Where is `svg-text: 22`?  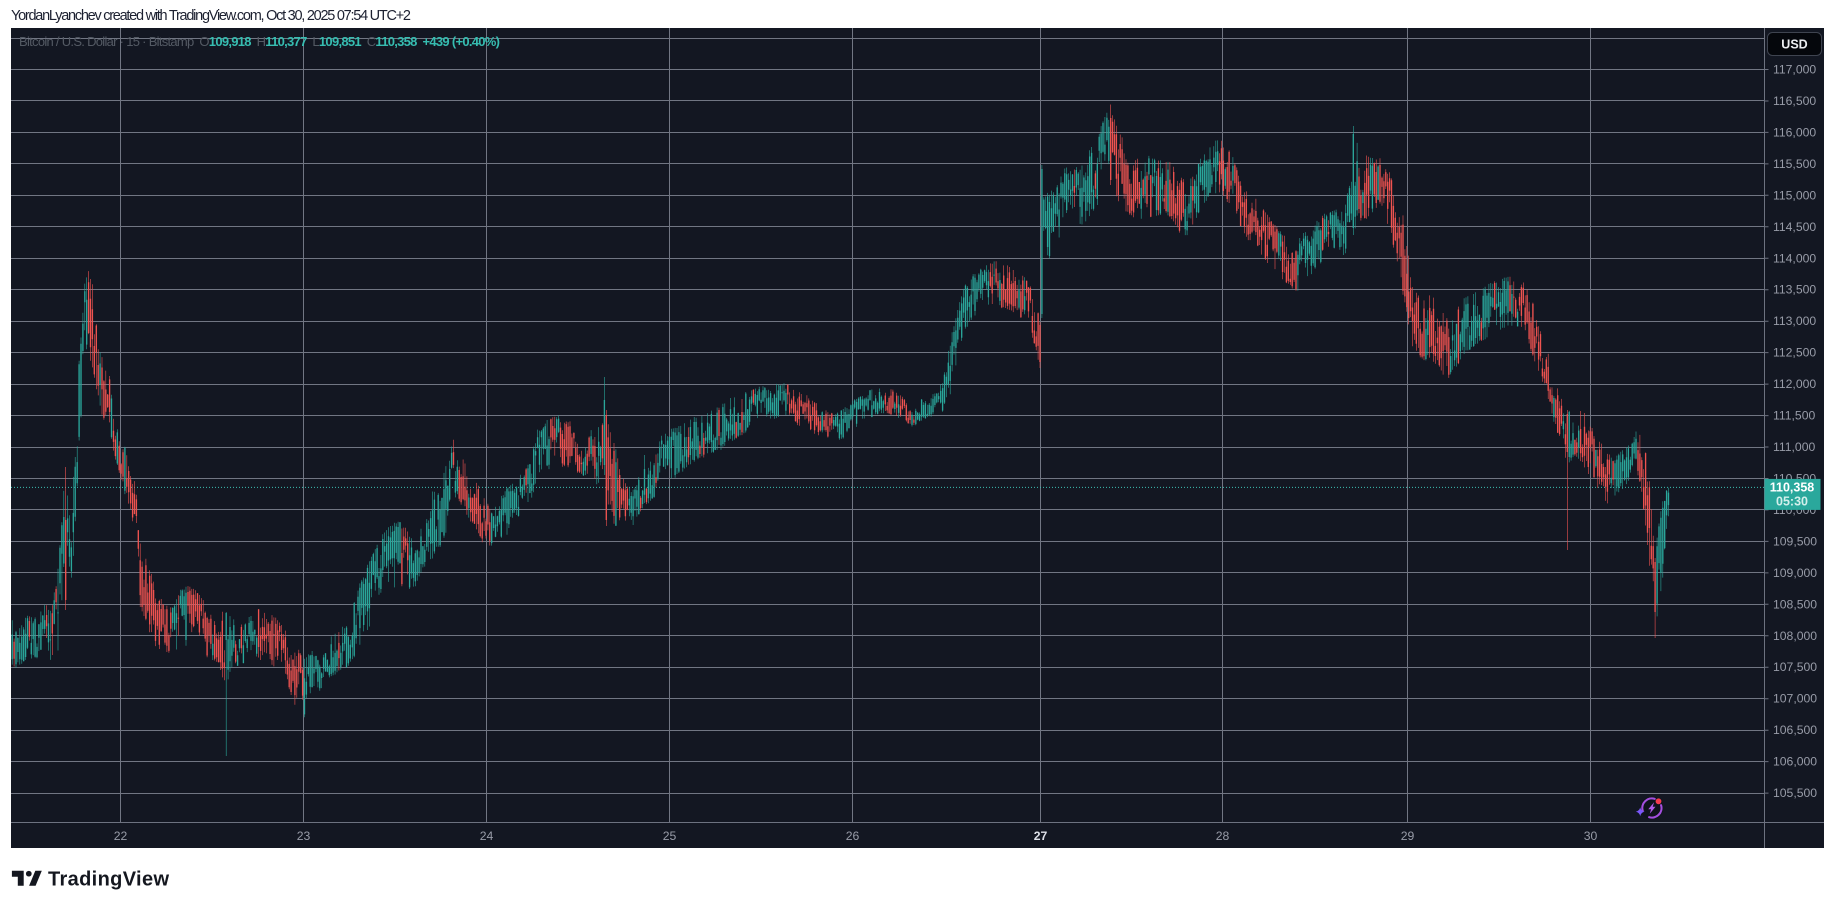
svg-text: 22 is located at coordinates (121, 836).